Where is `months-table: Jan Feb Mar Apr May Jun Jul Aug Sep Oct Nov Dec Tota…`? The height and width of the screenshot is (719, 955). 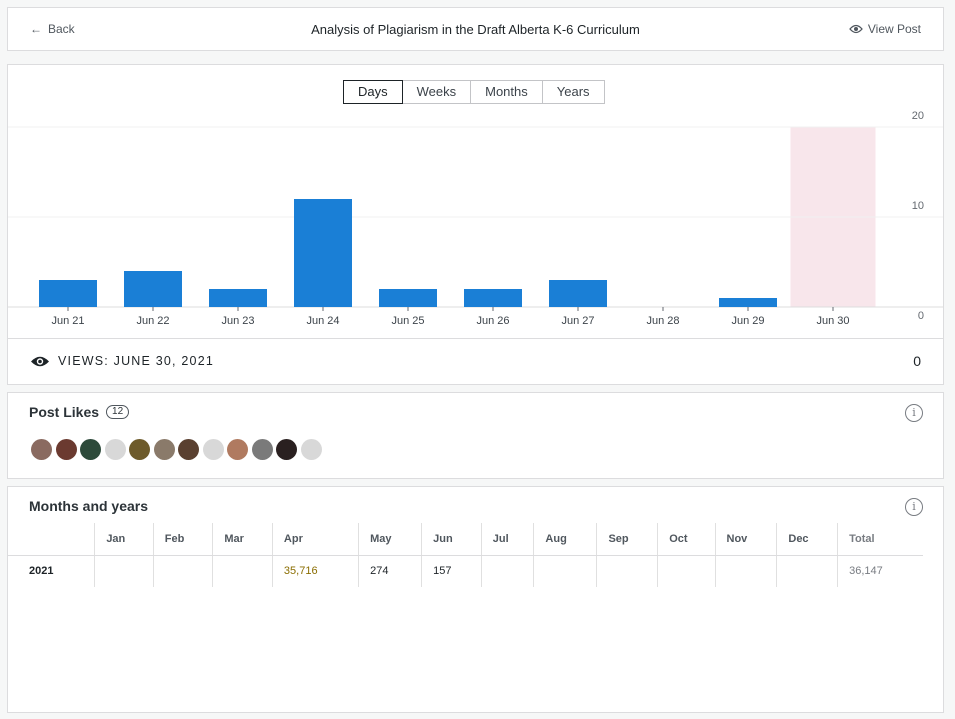
months-table: Jan Feb Mar Apr May Jun Jul Aug Sep Oct Nov Dec Tota… is located at coordinates (465, 555).